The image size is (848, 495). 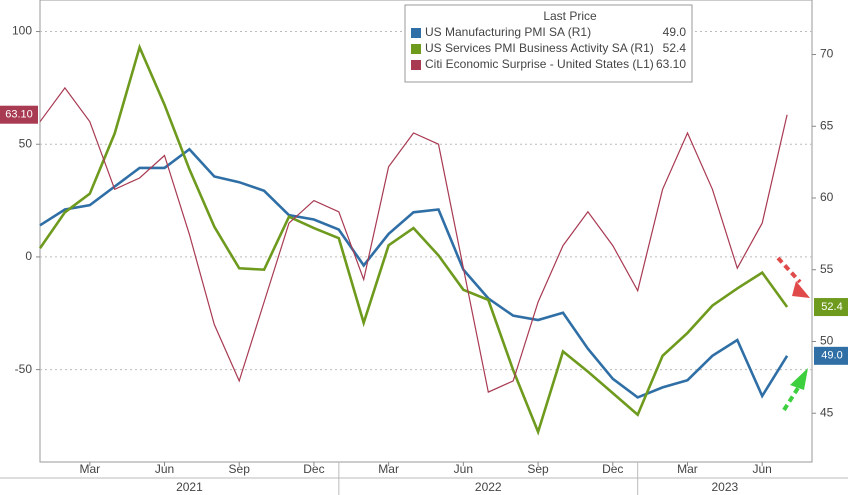 I want to click on green-arrow, so click(x=791, y=399).